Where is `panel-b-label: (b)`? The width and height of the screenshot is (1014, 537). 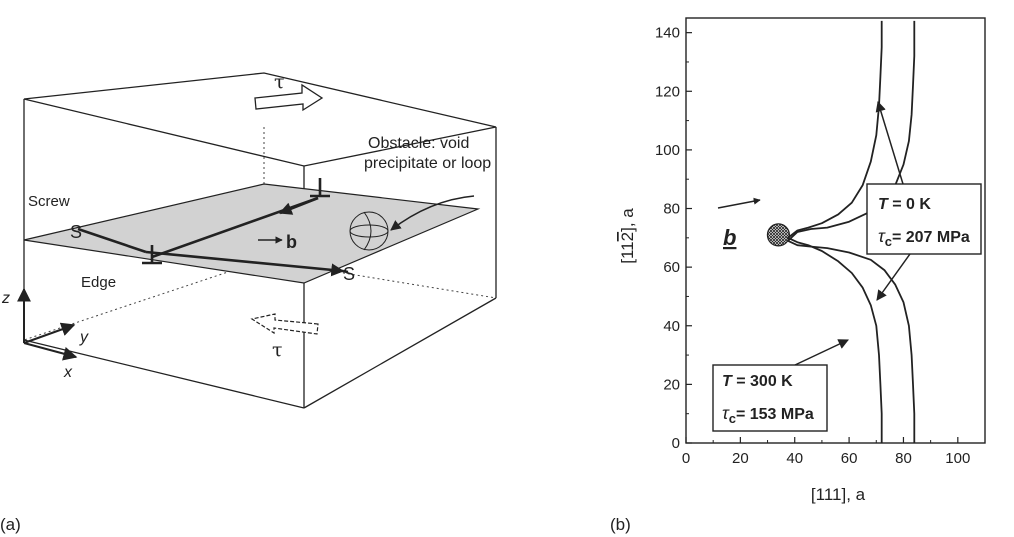 panel-b-label: (b) is located at coordinates (620, 524).